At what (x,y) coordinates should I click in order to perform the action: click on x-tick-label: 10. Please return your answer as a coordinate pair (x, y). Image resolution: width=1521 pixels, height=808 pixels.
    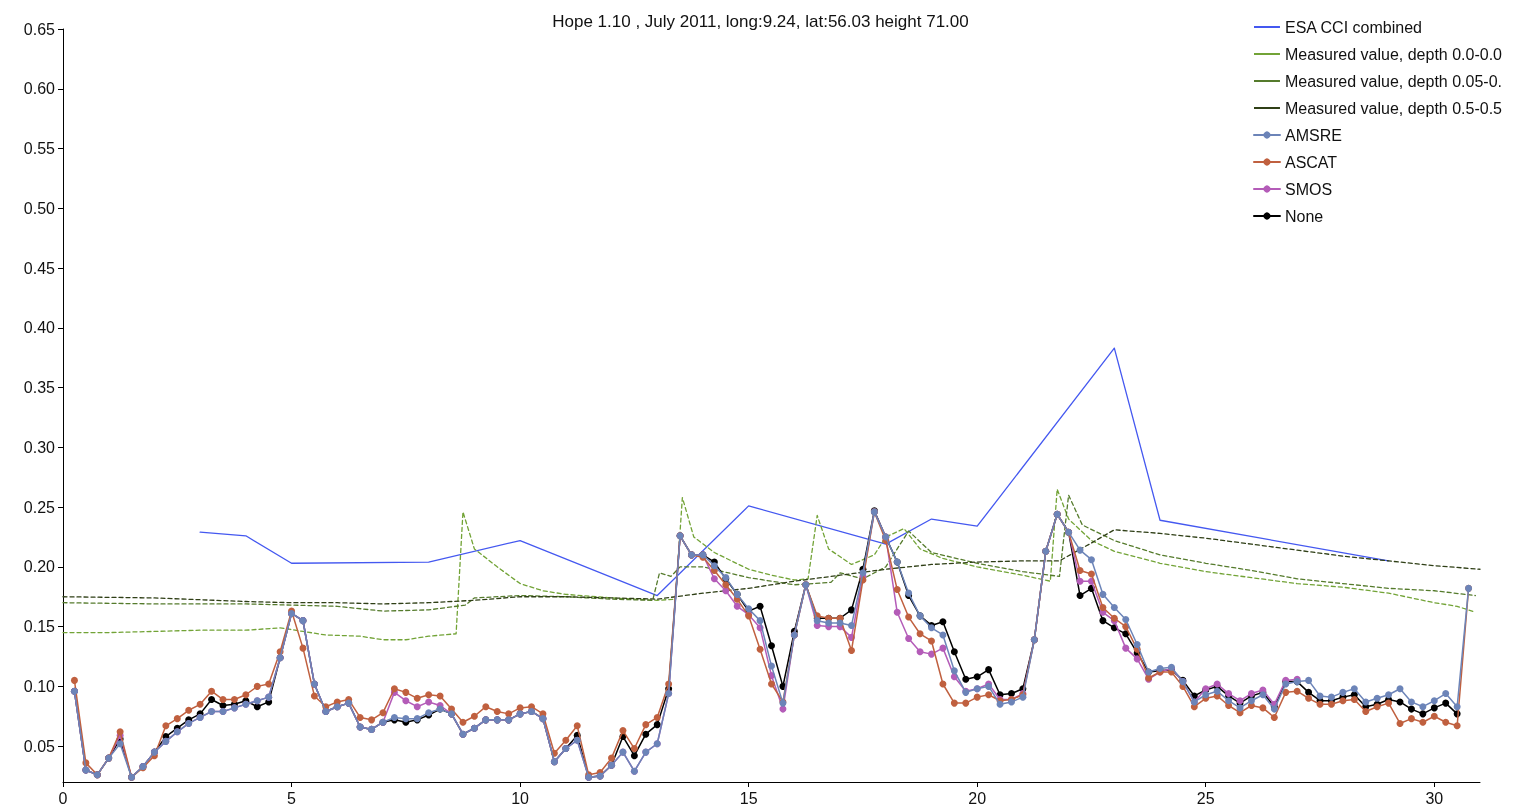
    Looking at the image, I should click on (520, 798).